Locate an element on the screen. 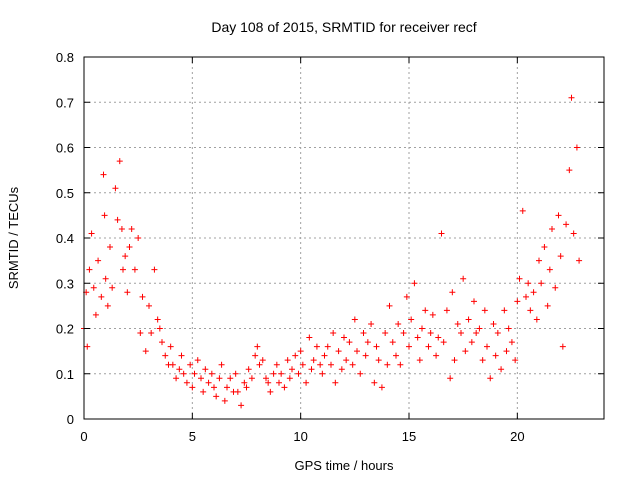 The width and height of the screenshot is (640, 480). y-tick-label: 0.7 is located at coordinates (65, 102).